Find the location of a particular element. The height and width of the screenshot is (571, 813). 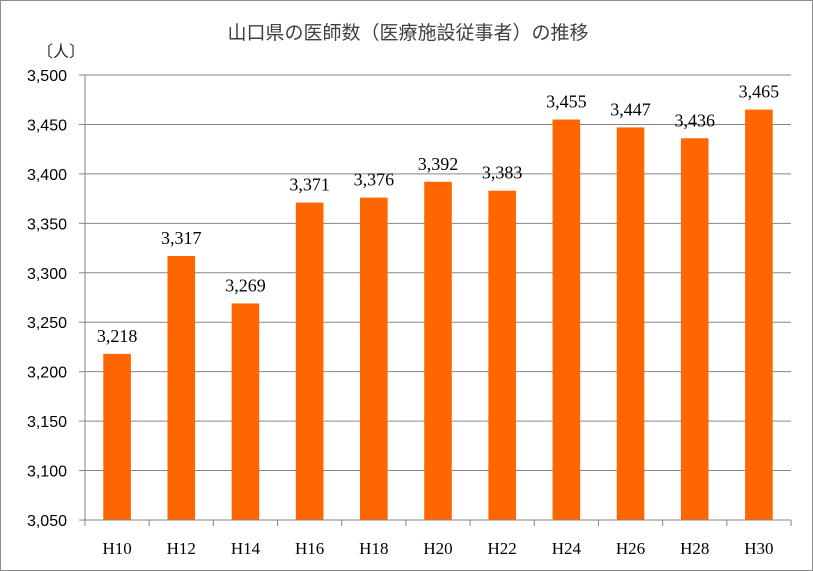

y-tick-label: 3,350 is located at coordinates (47, 224).